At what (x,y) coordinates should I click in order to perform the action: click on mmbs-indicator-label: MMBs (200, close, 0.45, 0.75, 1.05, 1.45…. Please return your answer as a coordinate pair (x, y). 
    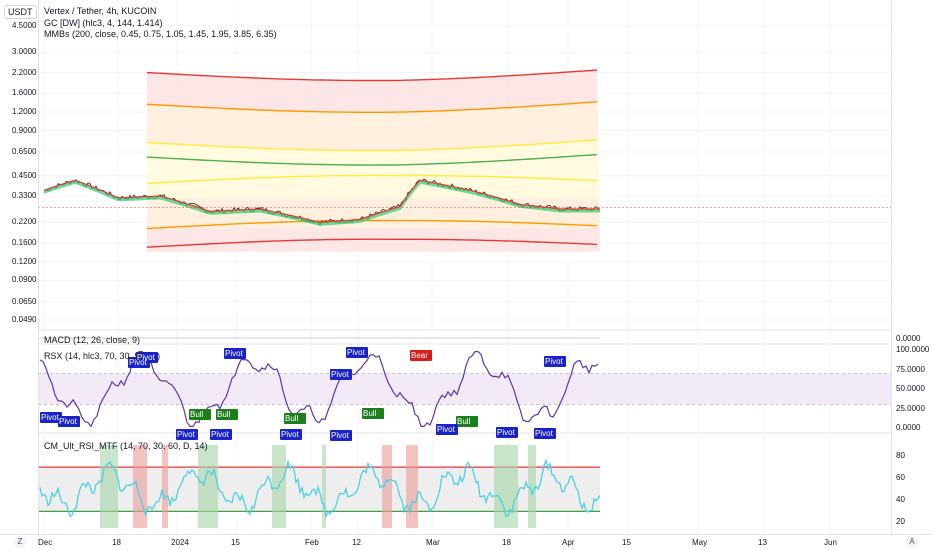
    Looking at the image, I should click on (160, 34).